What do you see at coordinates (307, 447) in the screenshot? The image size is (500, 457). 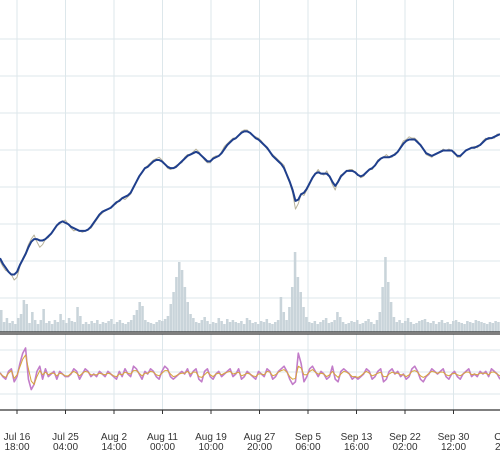 I see `x-tick-label-time: 06:00` at bounding box center [307, 447].